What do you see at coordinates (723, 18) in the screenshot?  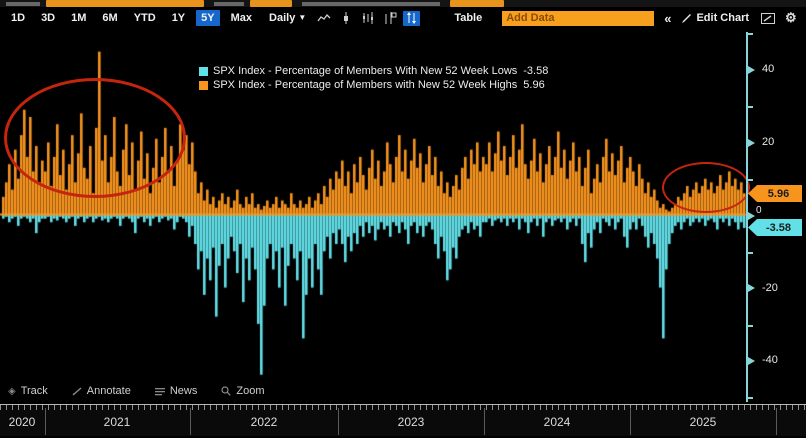 I see `edit-chart-label: Edit Chart` at bounding box center [723, 18].